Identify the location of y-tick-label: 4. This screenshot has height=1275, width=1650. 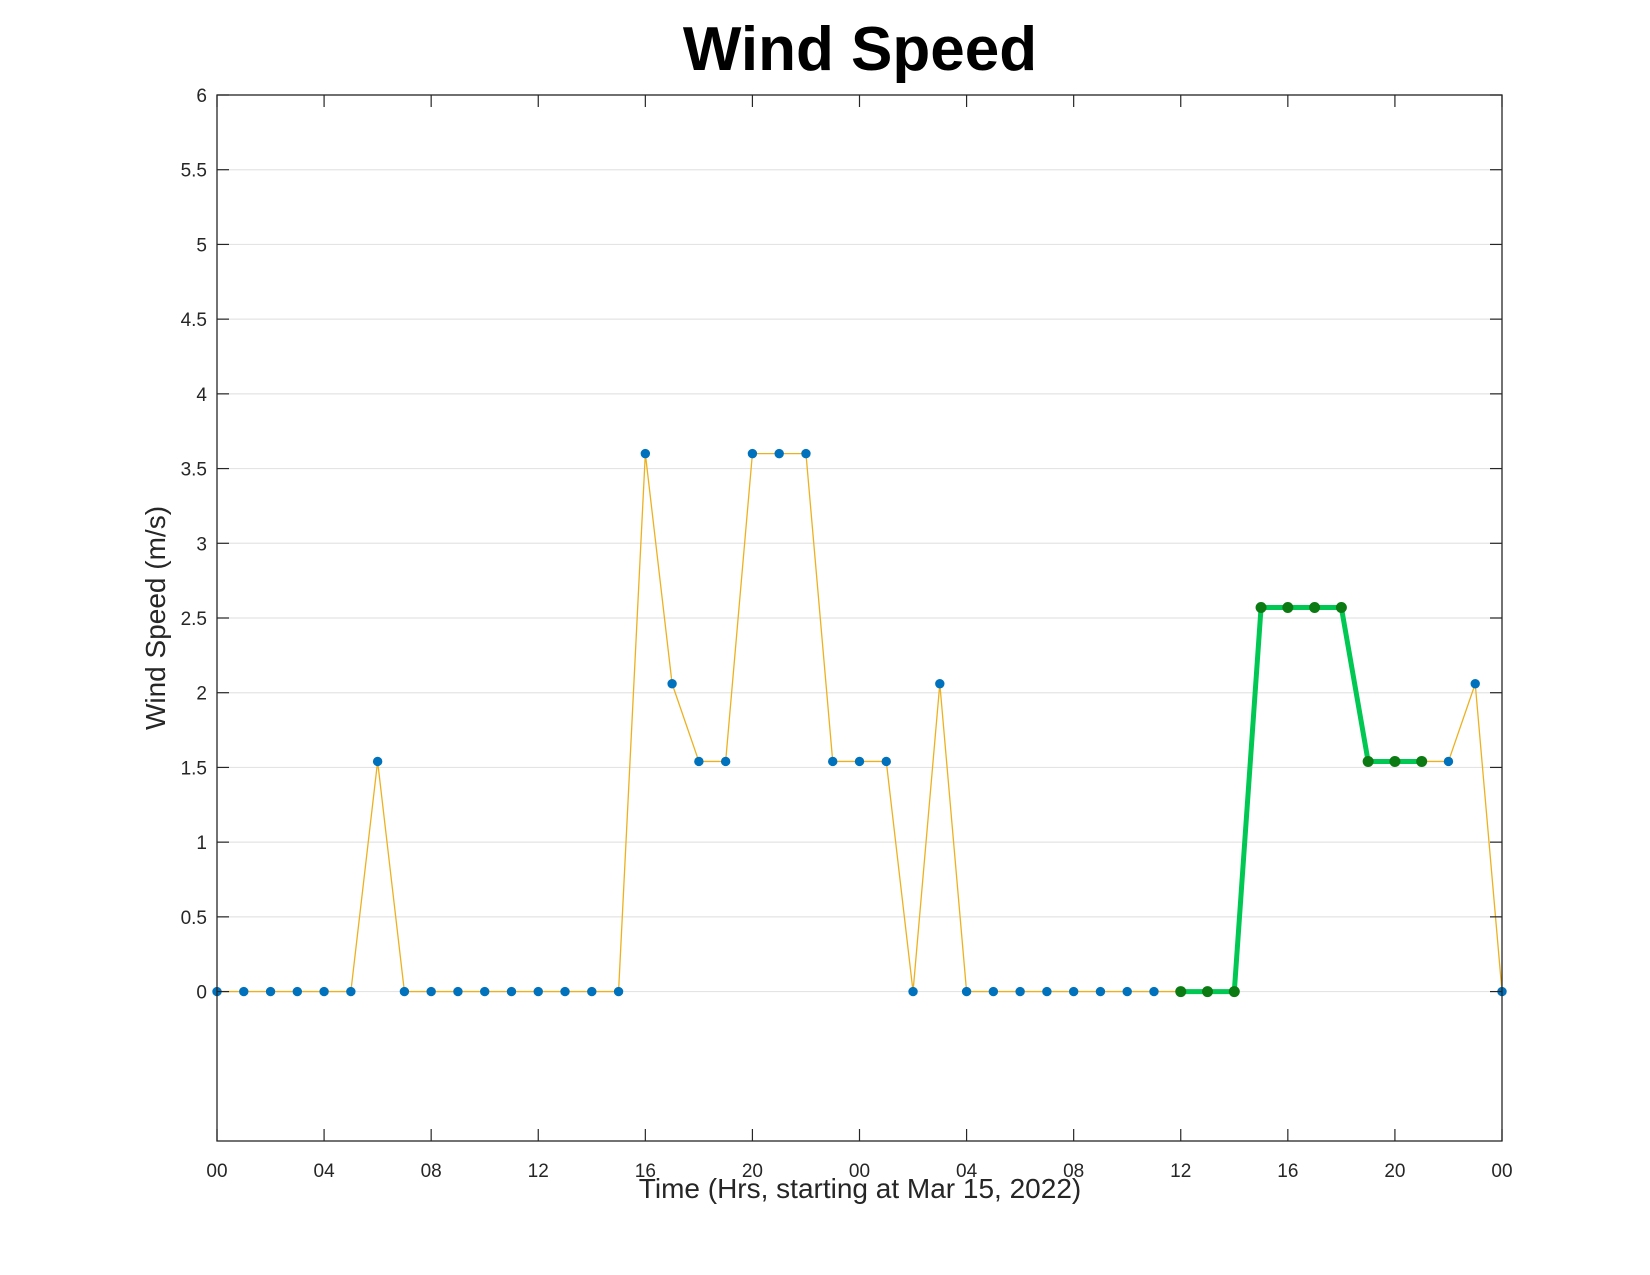
(201, 395).